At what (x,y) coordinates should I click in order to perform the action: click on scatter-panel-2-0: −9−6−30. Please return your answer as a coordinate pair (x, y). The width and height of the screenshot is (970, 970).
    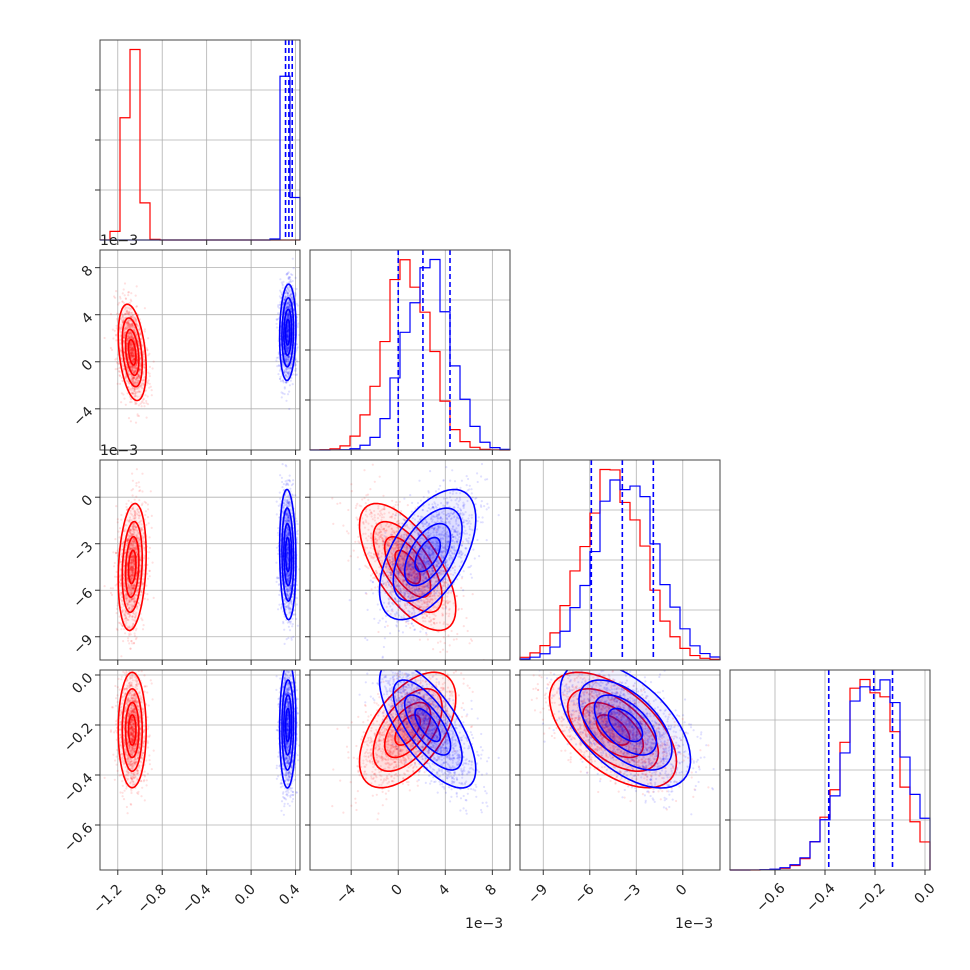
    Looking at the image, I should click on (185, 562).